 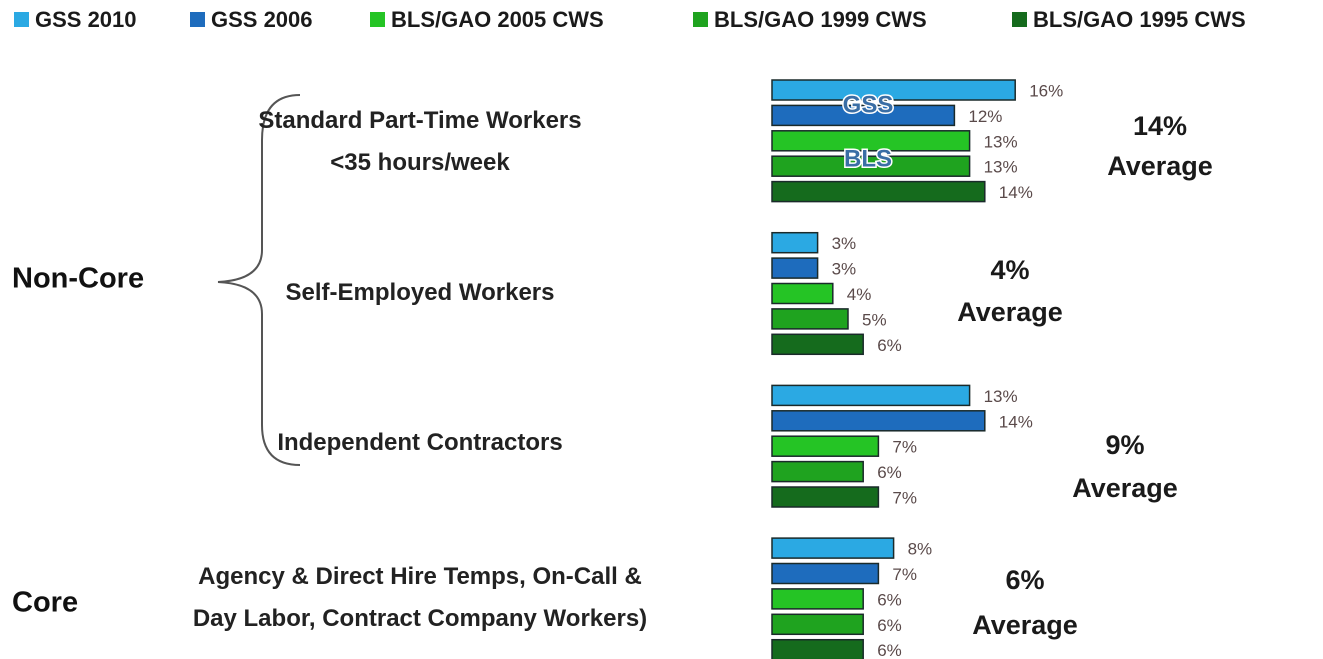 What do you see at coordinates (259, 280) in the screenshot?
I see `brace` at bounding box center [259, 280].